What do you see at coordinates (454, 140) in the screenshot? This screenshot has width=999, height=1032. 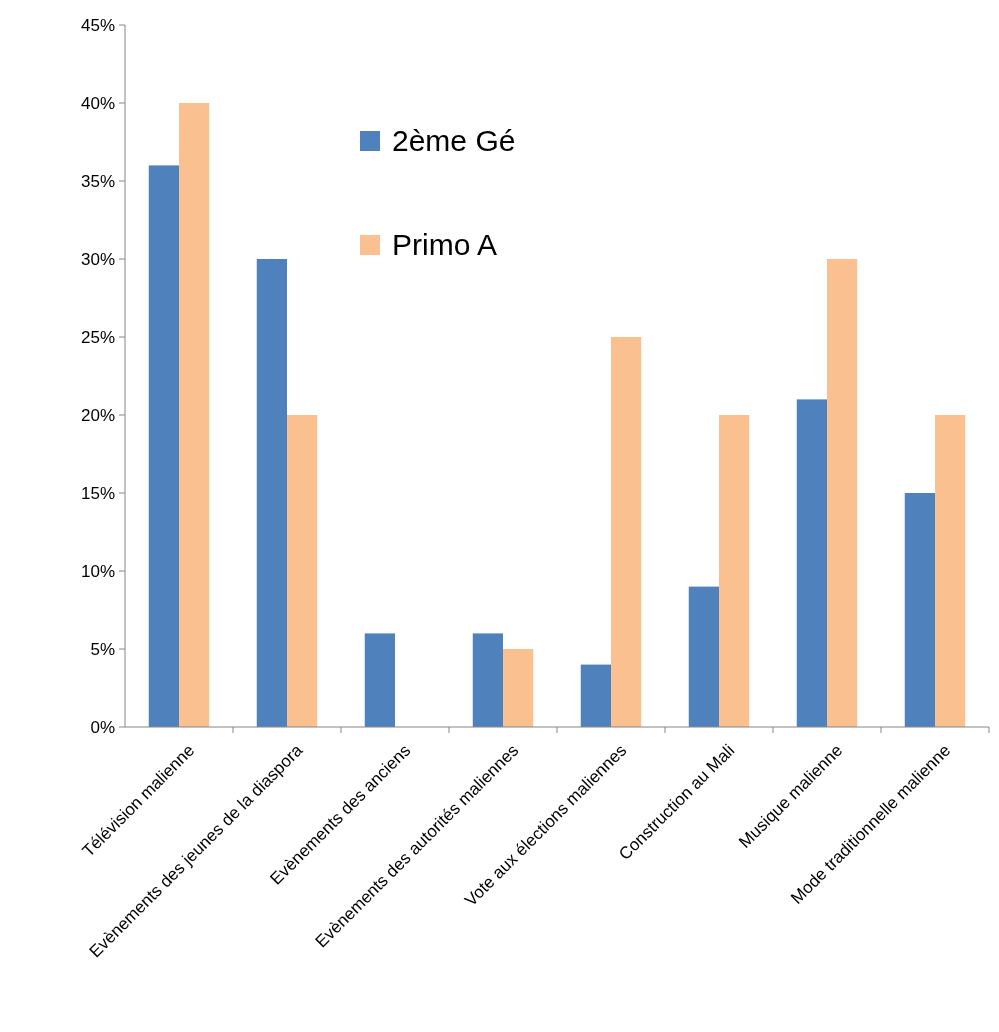 I see `legend-label: 2ème Gé` at bounding box center [454, 140].